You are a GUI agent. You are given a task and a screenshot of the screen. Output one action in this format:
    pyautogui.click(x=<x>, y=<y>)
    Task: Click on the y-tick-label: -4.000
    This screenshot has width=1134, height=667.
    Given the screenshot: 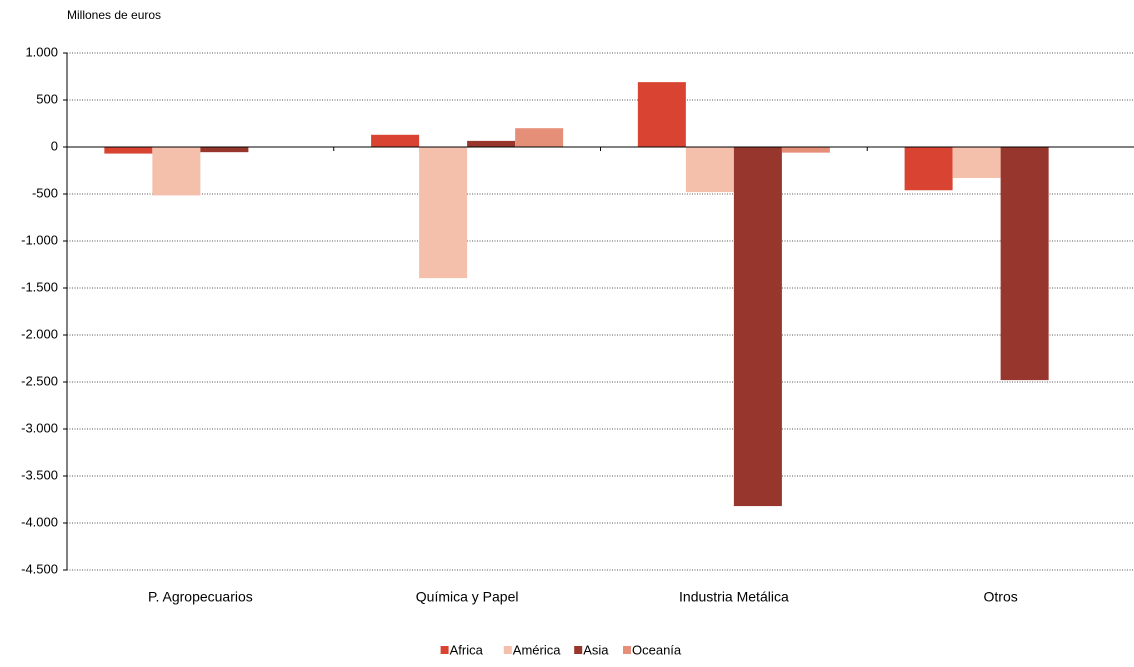 What is the action you would take?
    pyautogui.click(x=39, y=521)
    